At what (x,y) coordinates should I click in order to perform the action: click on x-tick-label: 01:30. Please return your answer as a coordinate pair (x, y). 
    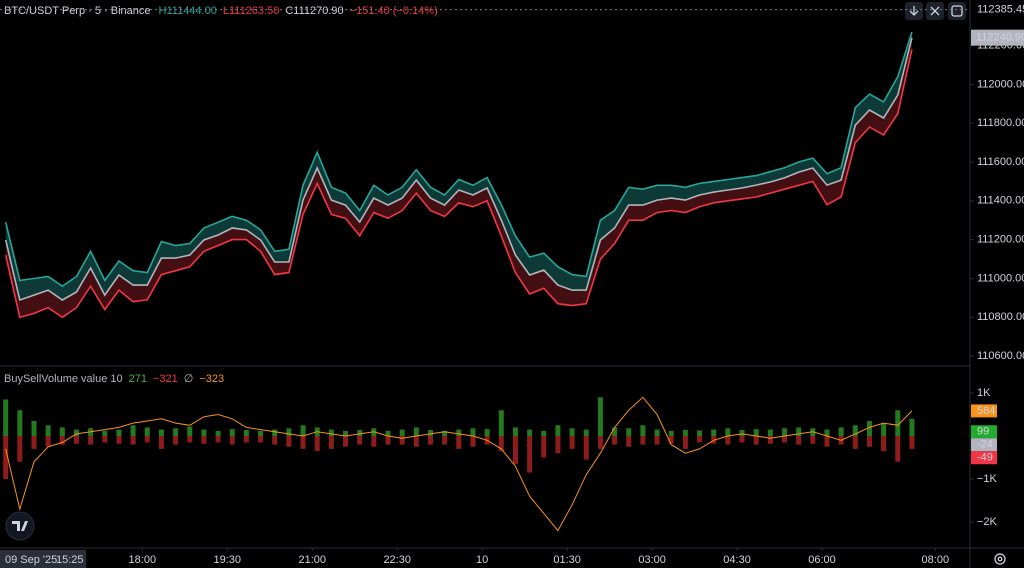
    Looking at the image, I should click on (567, 560).